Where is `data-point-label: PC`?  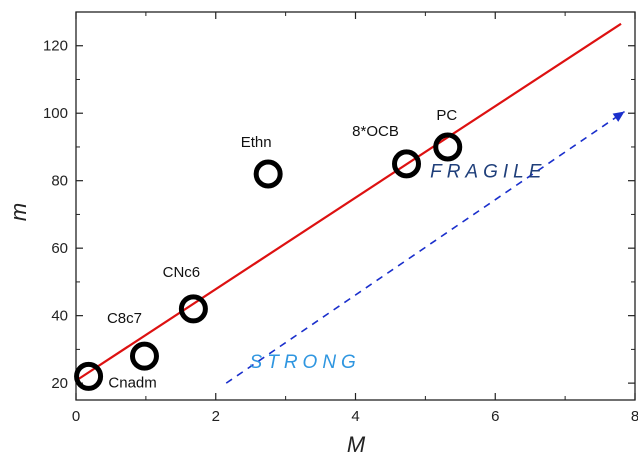 data-point-label: PC is located at coordinates (446, 115).